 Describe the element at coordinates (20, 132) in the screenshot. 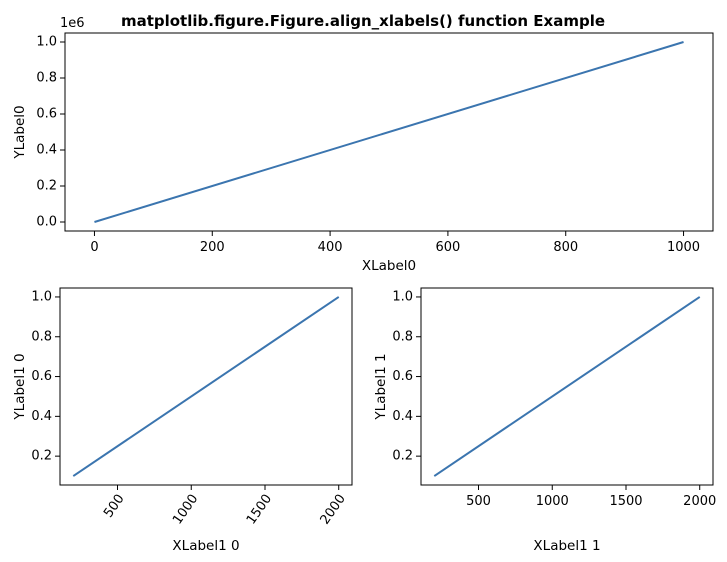

I see `y-axis-label: YLabel0` at that location.